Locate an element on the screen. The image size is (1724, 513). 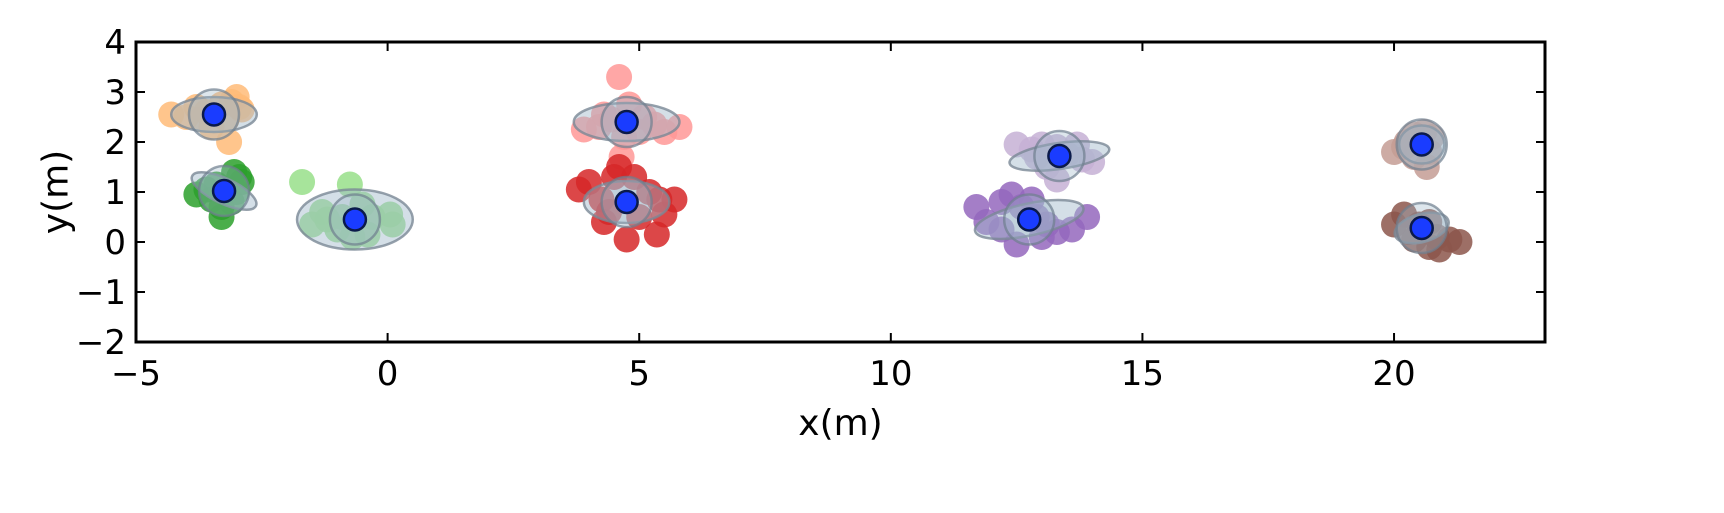
x-tick-label: 5 is located at coordinates (639, 374).